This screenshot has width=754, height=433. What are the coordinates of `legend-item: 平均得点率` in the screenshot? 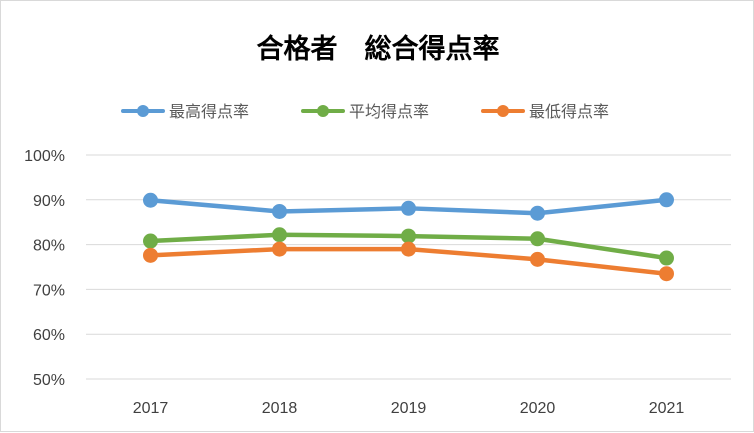 It's located at (365, 111).